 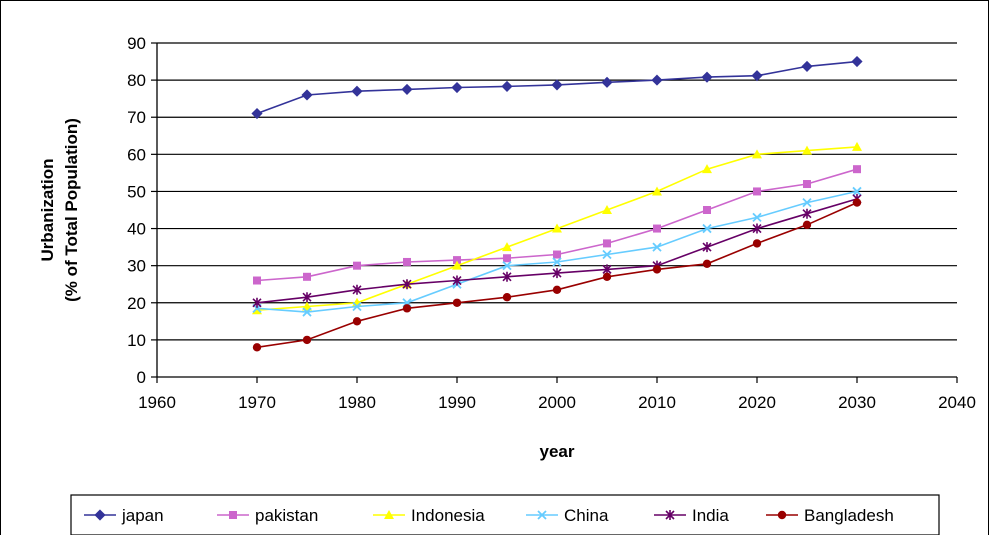 What do you see at coordinates (136, 154) in the screenshot?
I see `y-tick-label: 60` at bounding box center [136, 154].